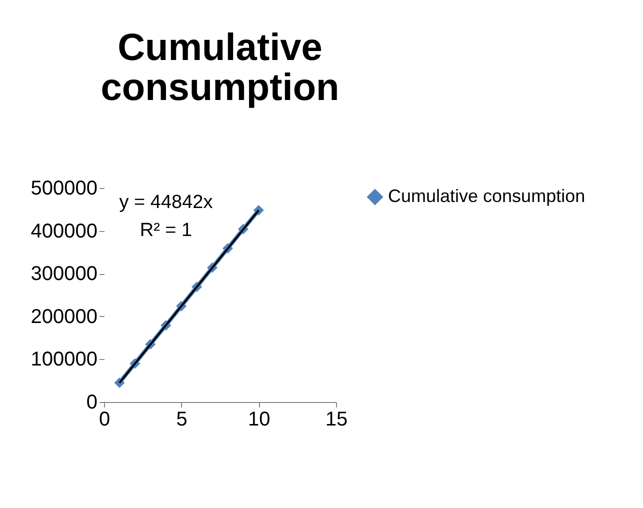  Describe the element at coordinates (259, 419) in the screenshot. I see `x-tick-label: 10` at that location.